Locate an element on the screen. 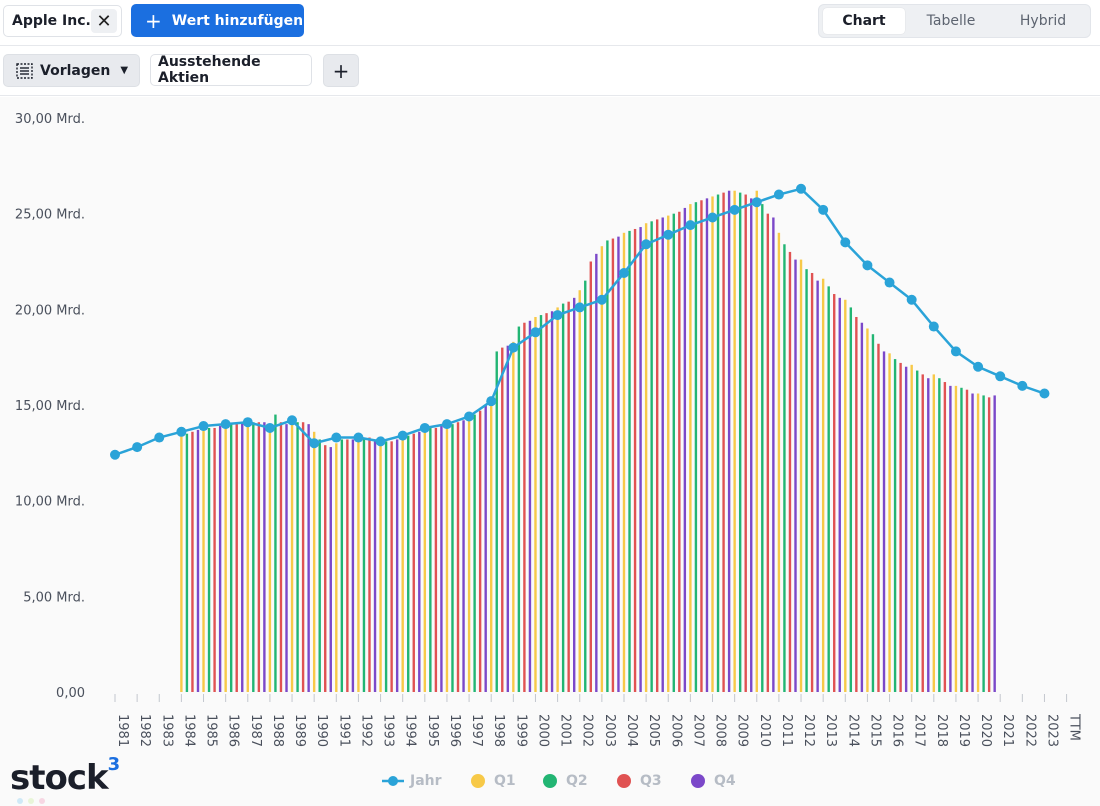  legend-label: Q3 is located at coordinates (651, 781).